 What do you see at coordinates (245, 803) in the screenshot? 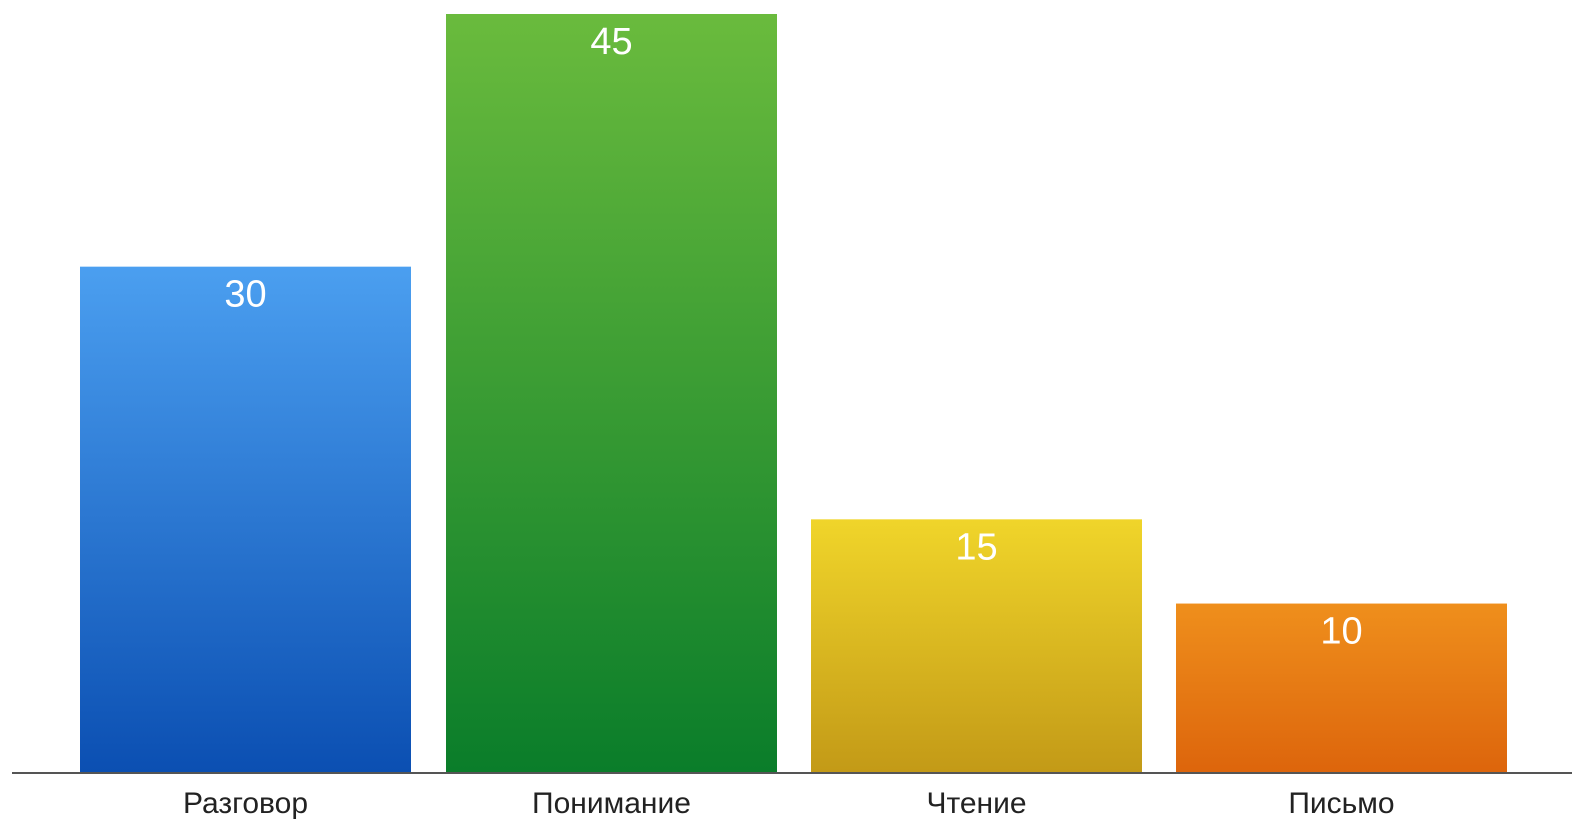
I see `x-tick-label-1: Разговор` at bounding box center [245, 803].